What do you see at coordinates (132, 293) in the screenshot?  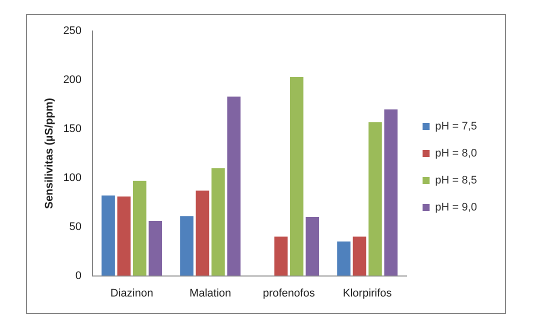 I see `x-tick-label: Diazinon` at bounding box center [132, 293].